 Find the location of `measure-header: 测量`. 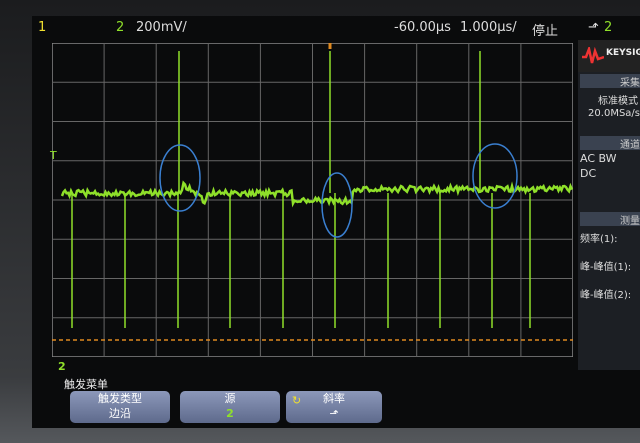

measure-header: 测量 is located at coordinates (610, 219).